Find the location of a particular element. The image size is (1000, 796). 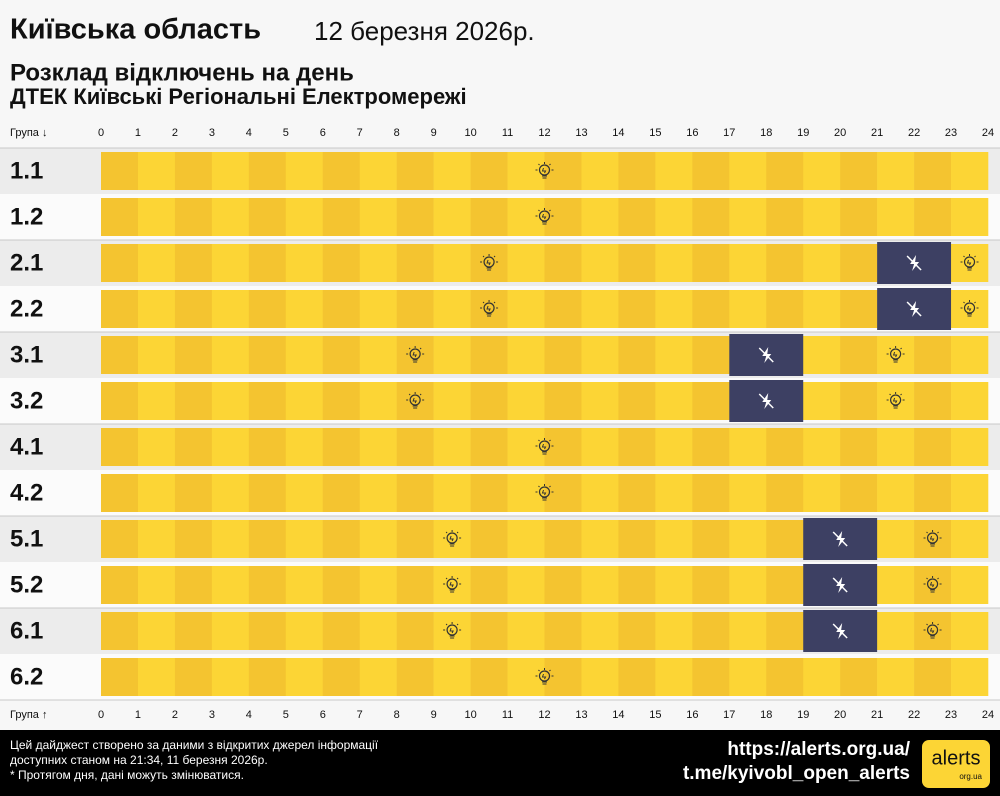

row-label: 4.1 is located at coordinates (26, 446).